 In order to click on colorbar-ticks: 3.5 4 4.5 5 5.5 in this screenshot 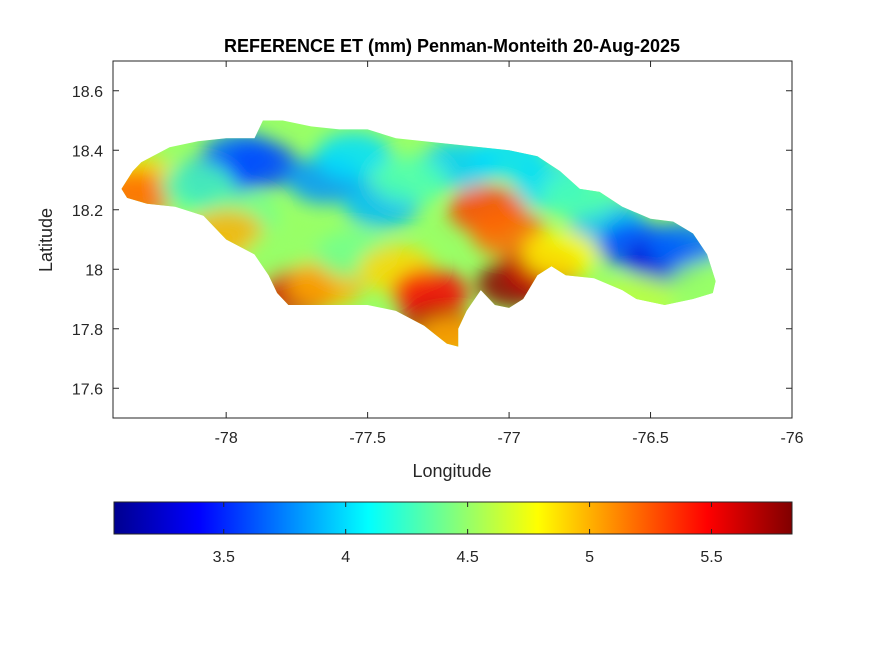, I will do `click(468, 534)`.